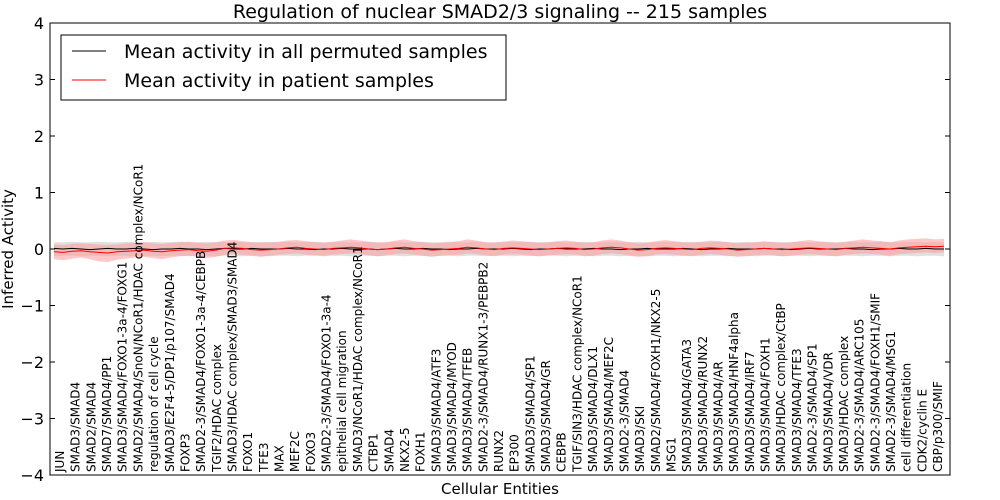  Describe the element at coordinates (32, 475) in the screenshot. I see `y-tick-label: −4` at that location.